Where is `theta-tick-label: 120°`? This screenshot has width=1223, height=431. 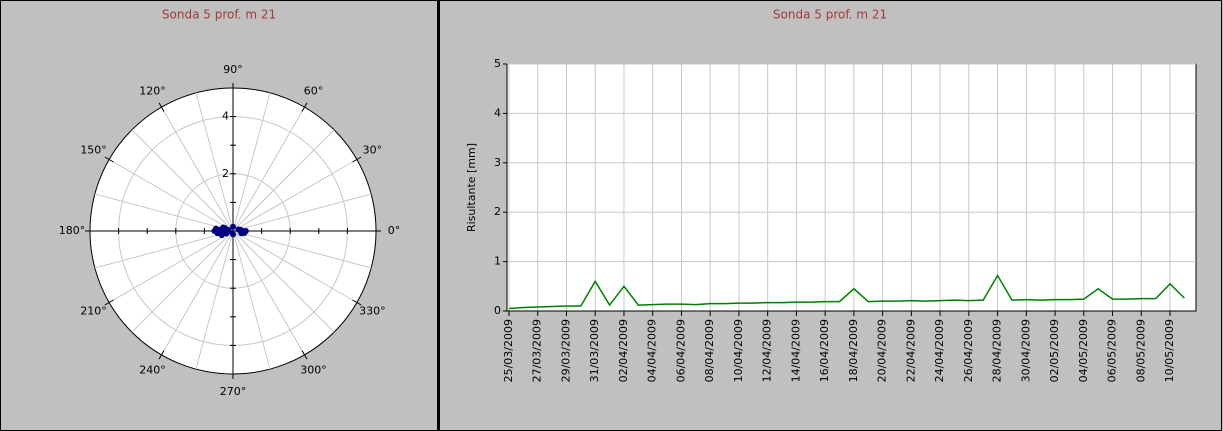
theta-tick-label: 120° is located at coordinates (152, 91).